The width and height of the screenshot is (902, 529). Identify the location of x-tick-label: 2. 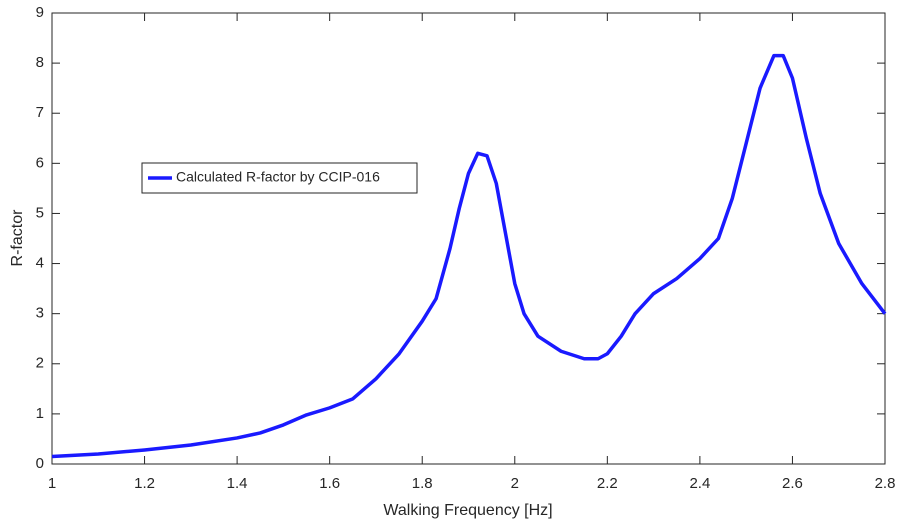
(515, 483).